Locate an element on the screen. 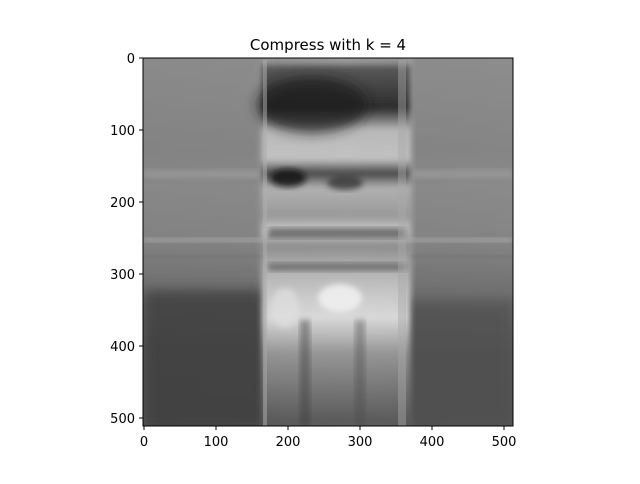  y-tick-label: 200 is located at coordinates (122, 203).